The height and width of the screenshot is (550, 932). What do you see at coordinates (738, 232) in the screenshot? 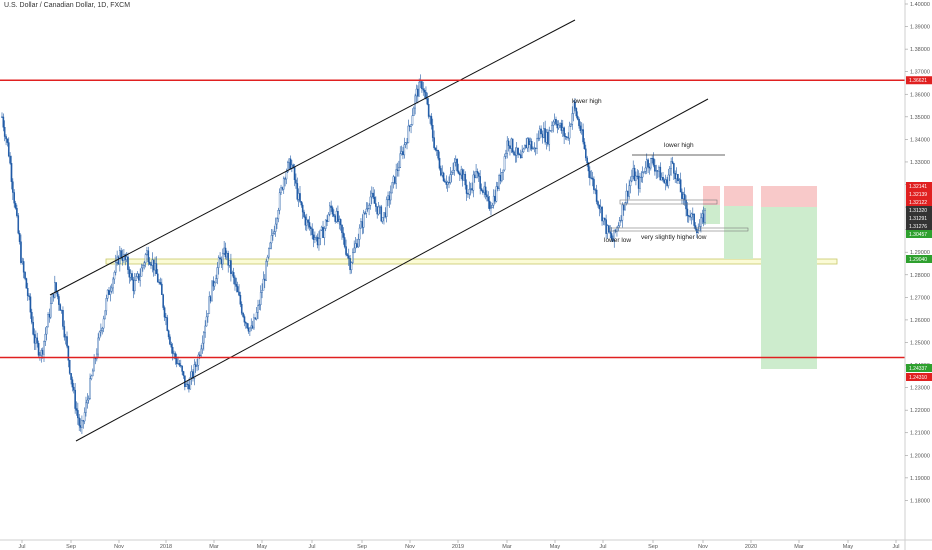
I see `take-profit-box` at bounding box center [738, 232].